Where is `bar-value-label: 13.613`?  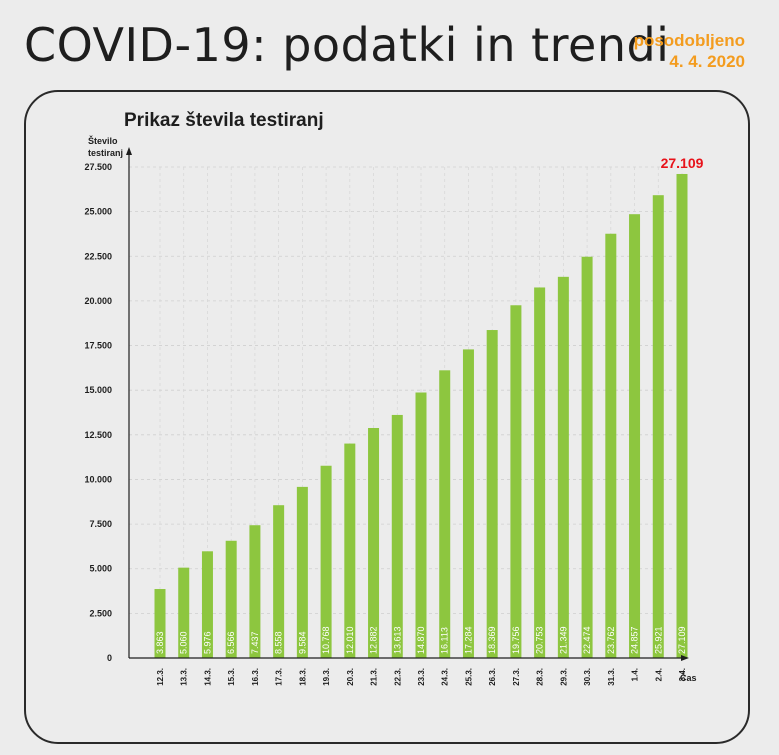
bar-value-label: 13.613 is located at coordinates (397, 640).